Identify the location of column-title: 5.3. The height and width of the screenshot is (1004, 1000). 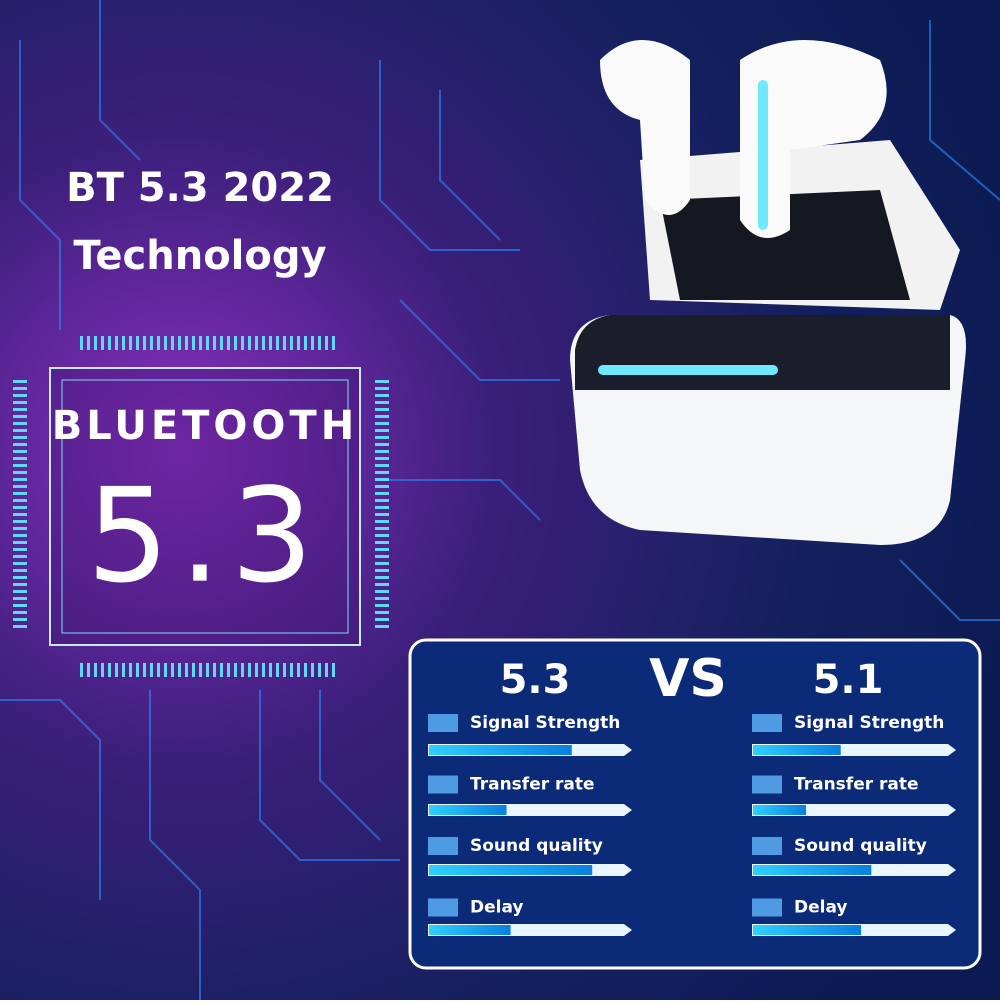
(535, 680).